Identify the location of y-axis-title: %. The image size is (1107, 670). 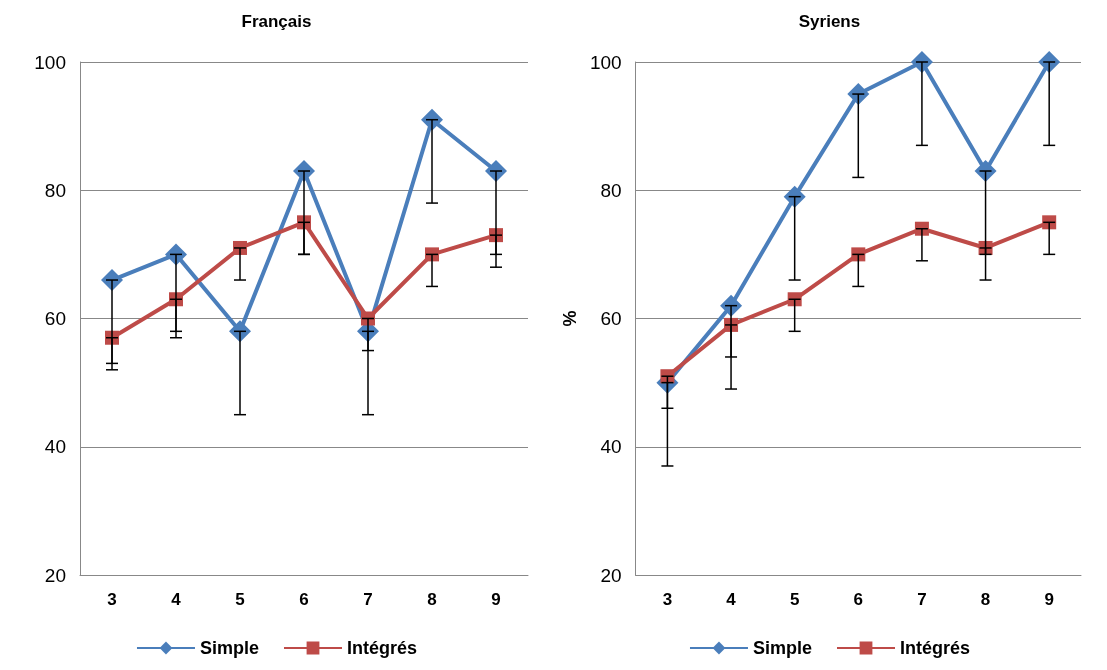
(570, 318).